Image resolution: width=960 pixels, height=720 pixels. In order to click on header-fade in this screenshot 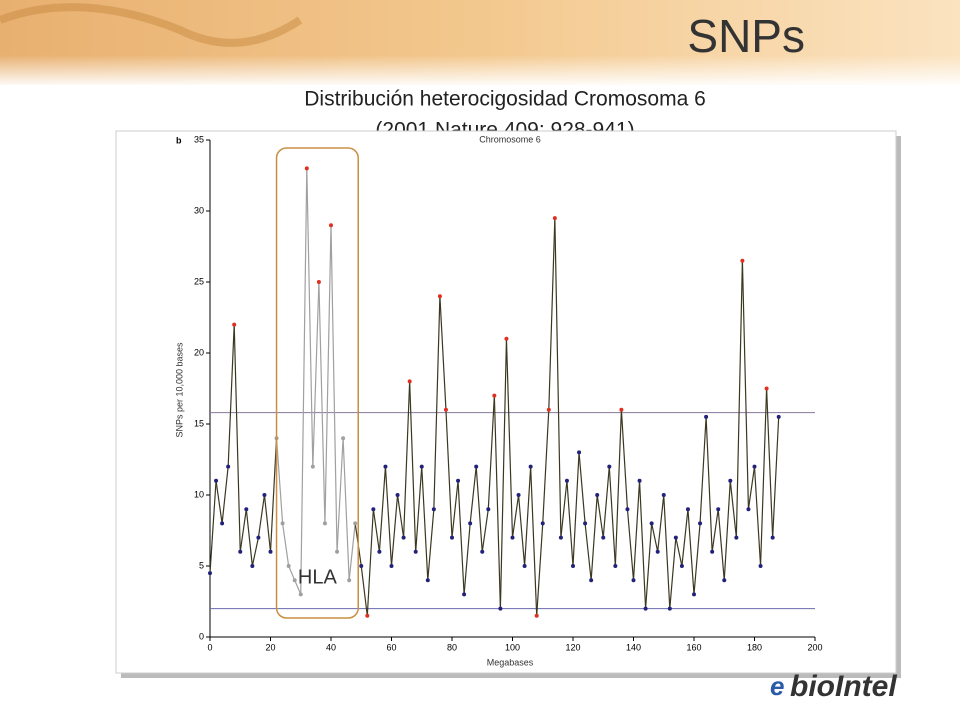, I will do `click(480, 71)`.